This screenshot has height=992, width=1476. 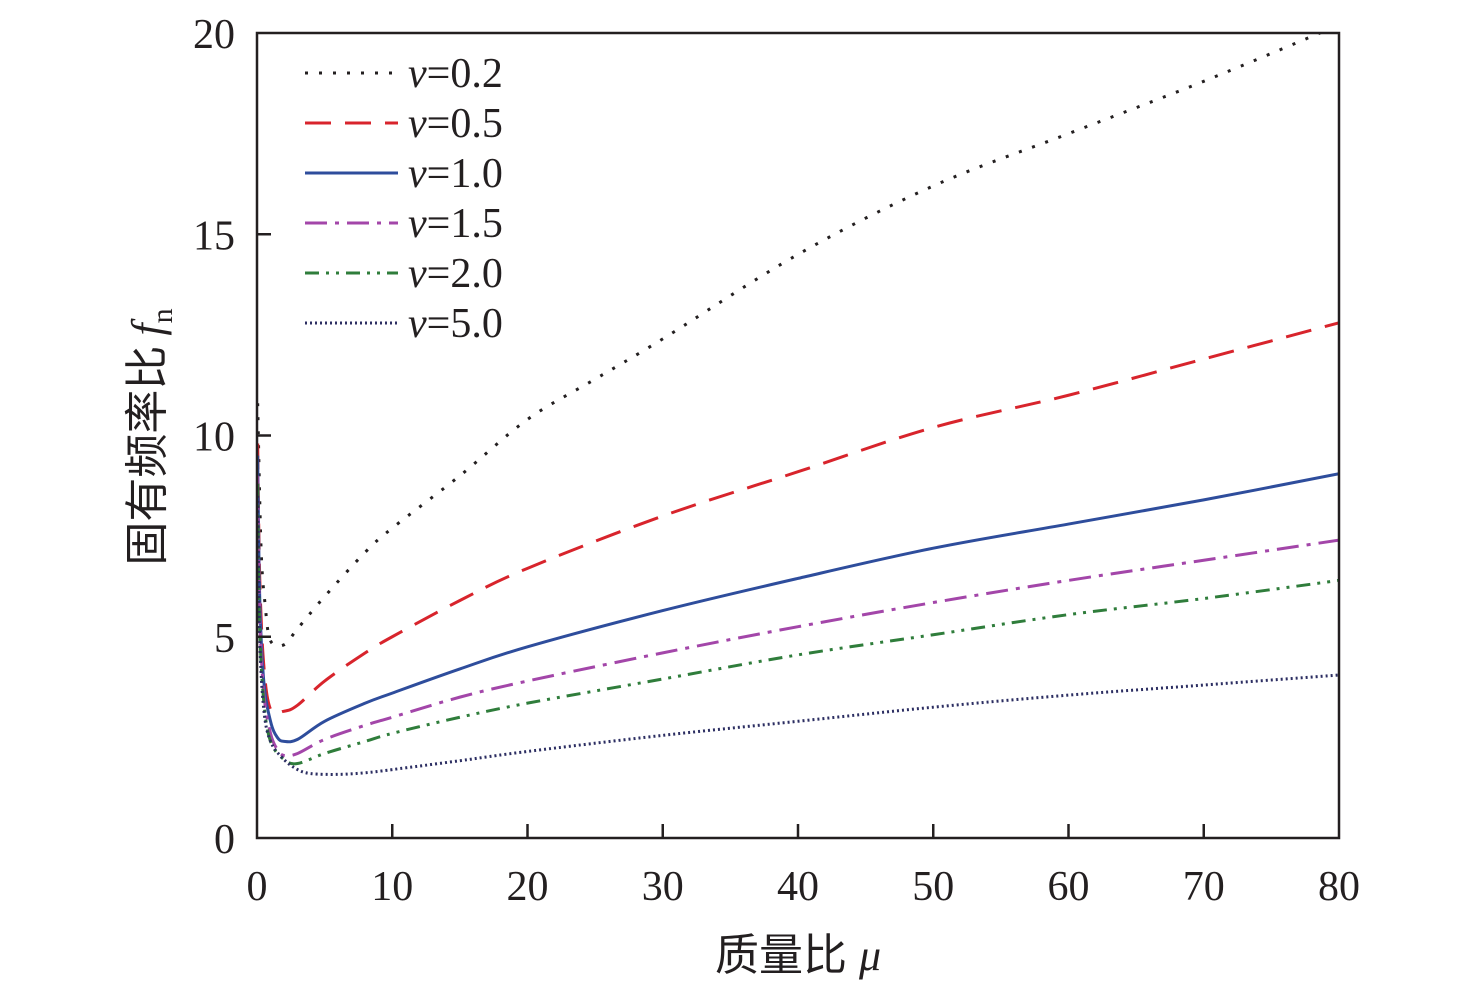 I want to click on legend-label-0: v=0.2, so click(x=455, y=74).